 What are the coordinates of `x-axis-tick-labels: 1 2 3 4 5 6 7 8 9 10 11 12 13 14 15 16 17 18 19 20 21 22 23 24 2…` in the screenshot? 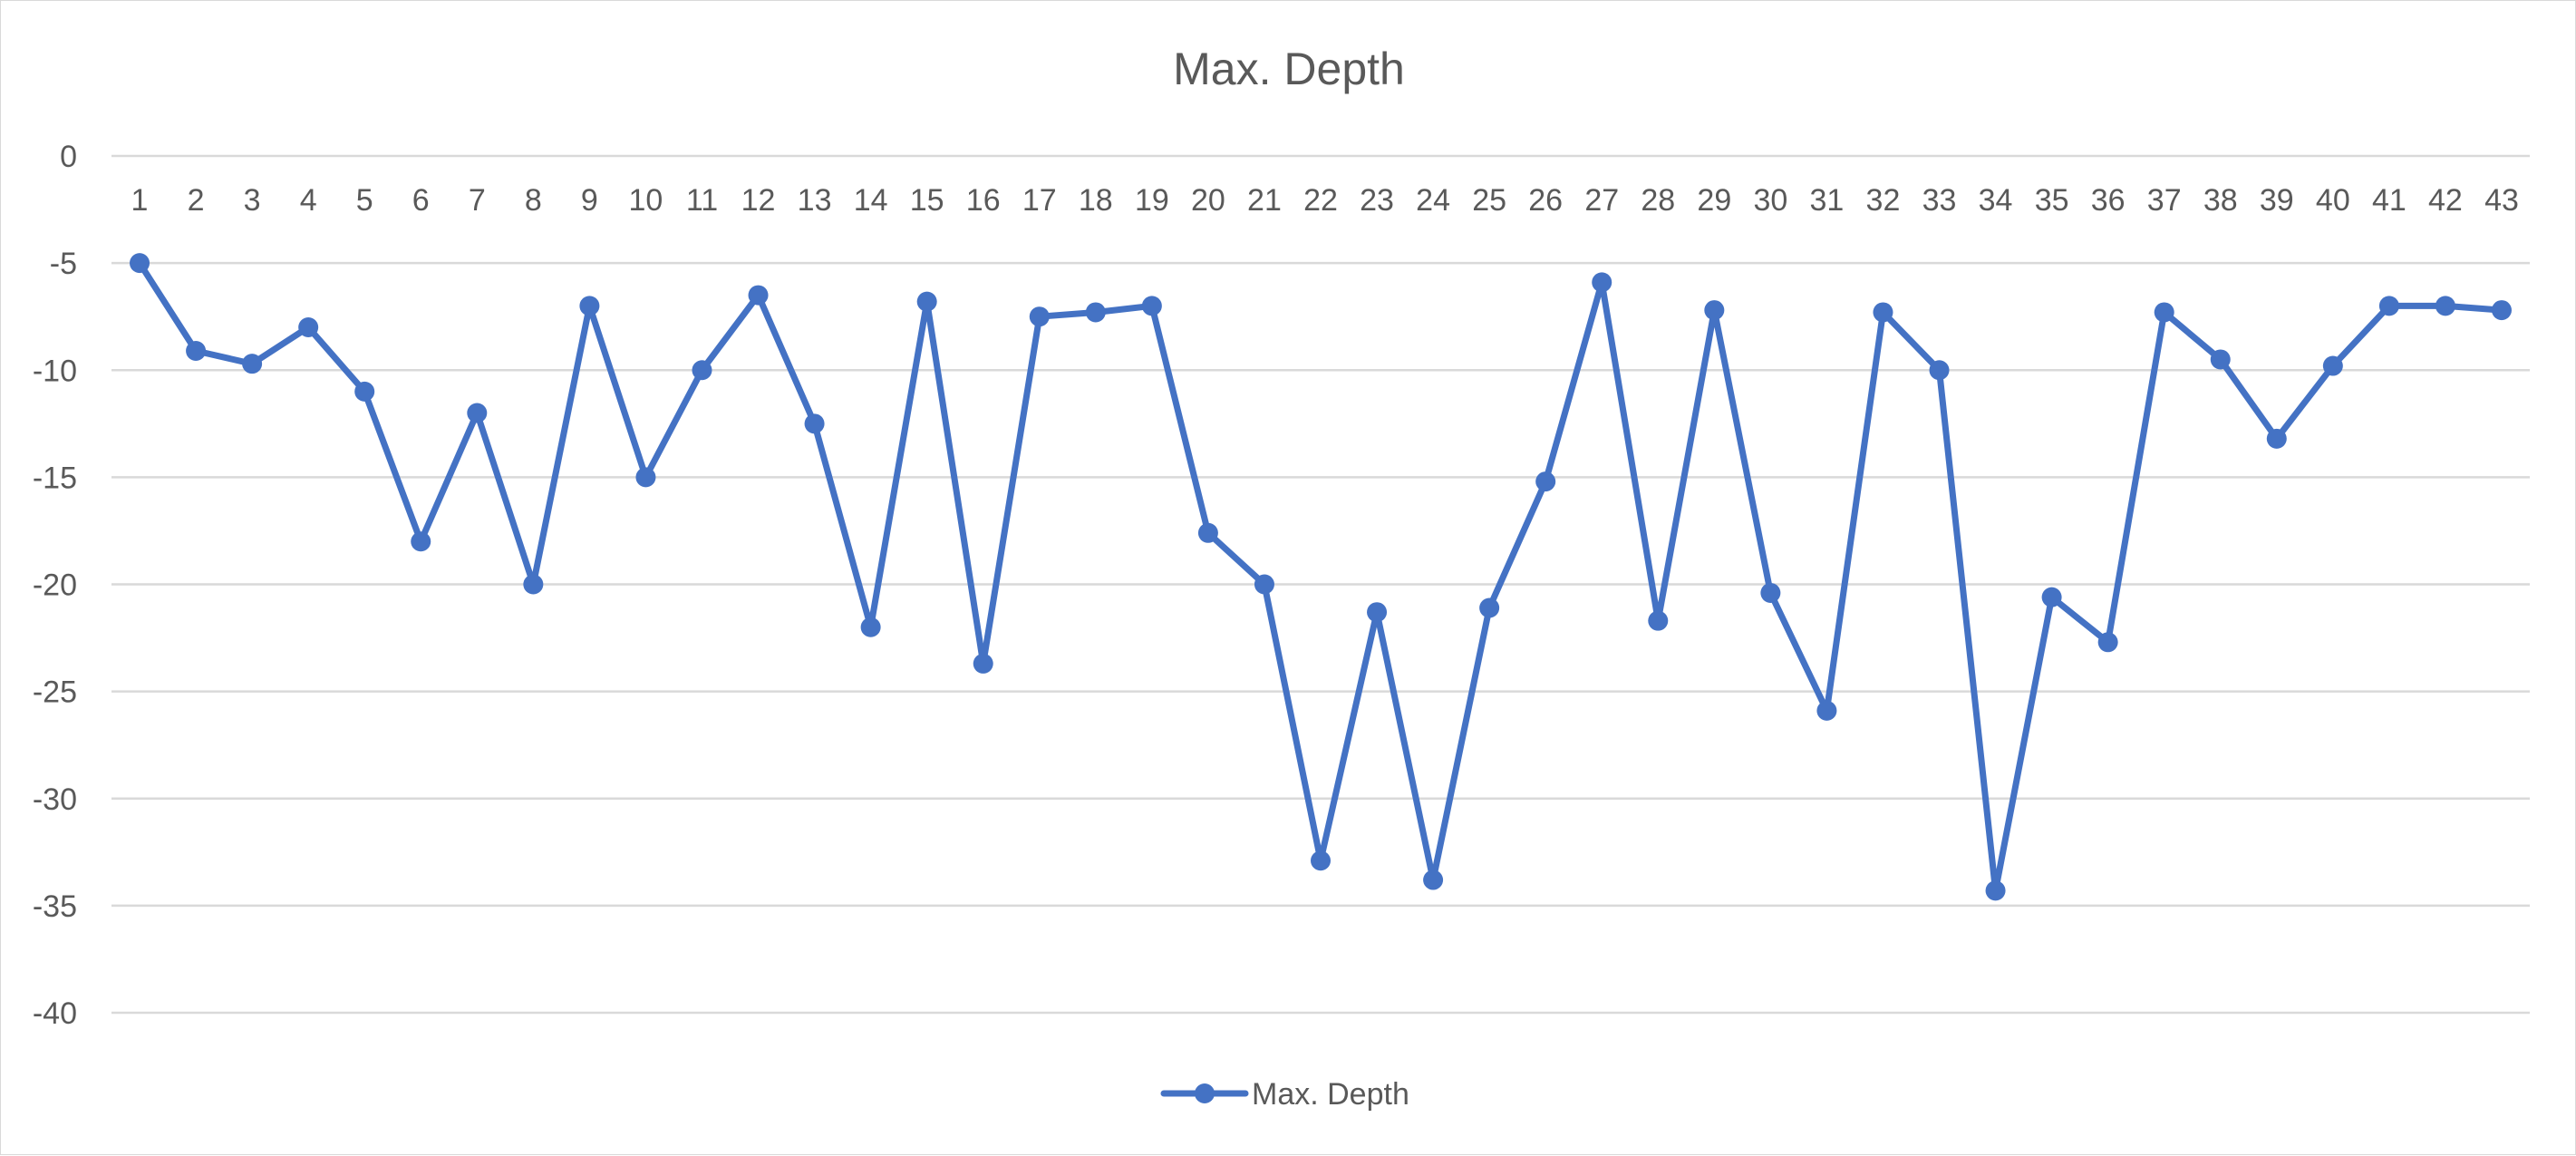 It's located at (1325, 200).